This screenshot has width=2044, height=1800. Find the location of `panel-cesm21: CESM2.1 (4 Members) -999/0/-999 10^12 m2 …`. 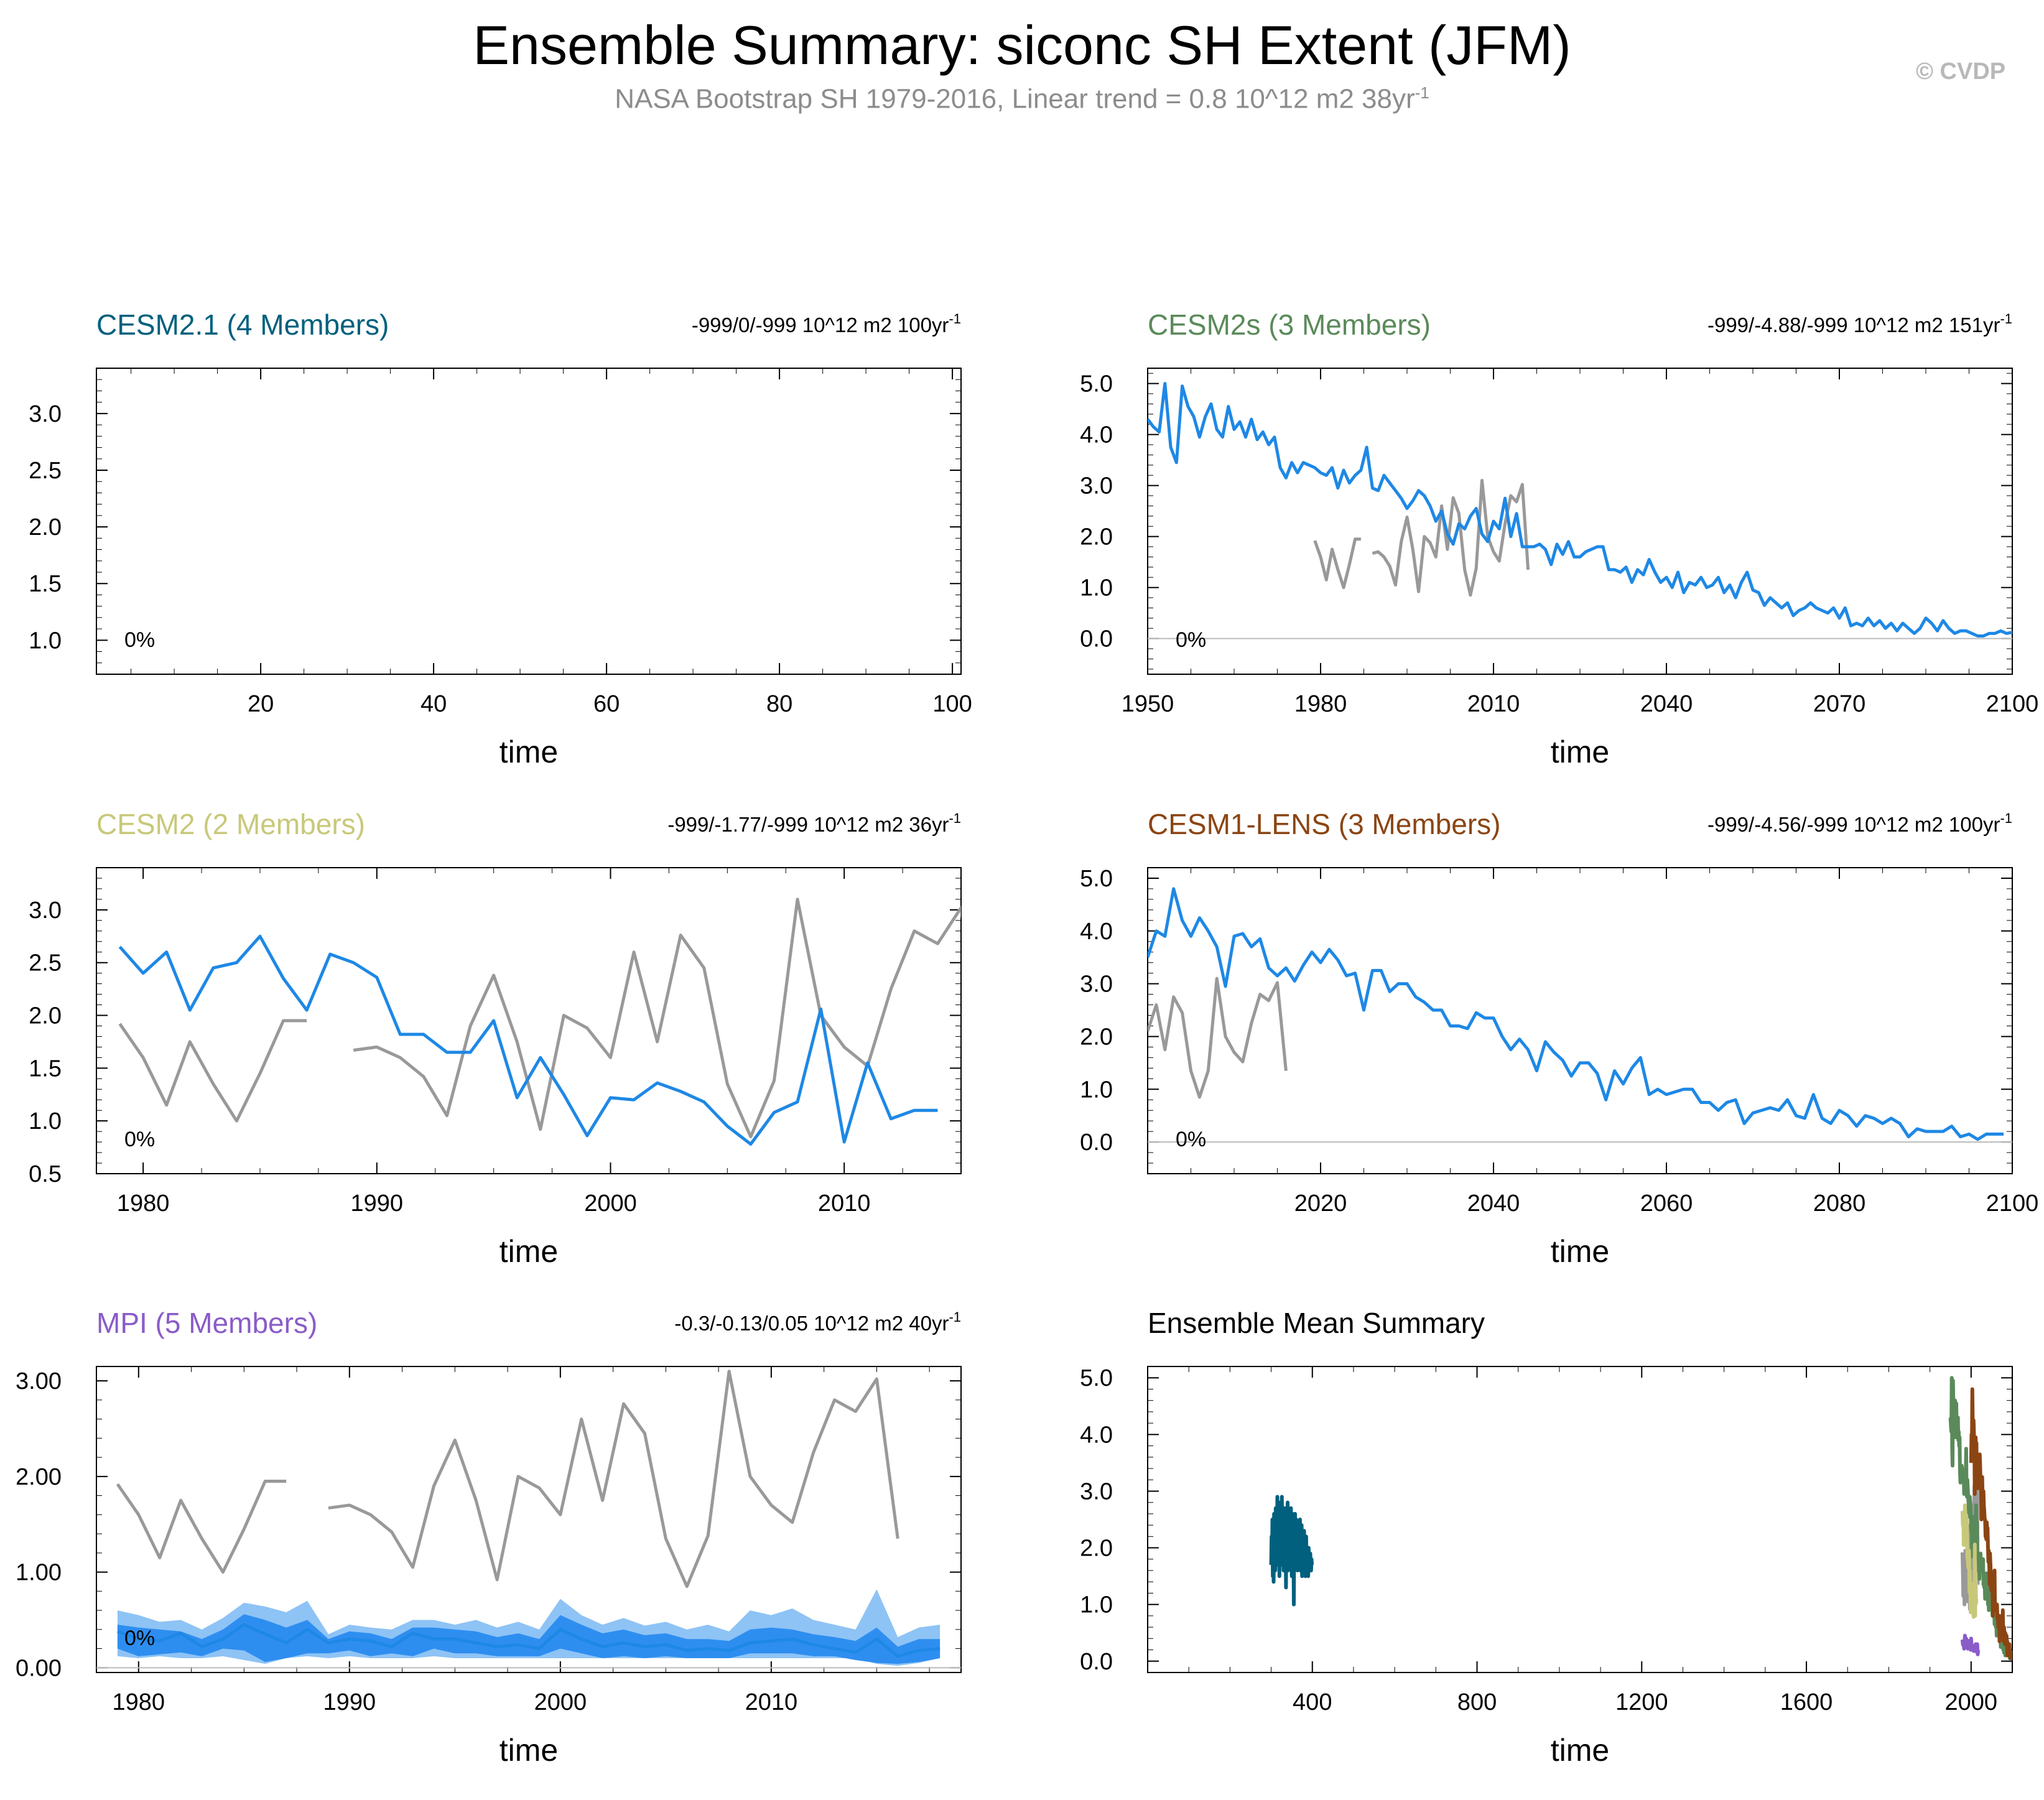

panel-cesm21: CESM2.1 (4 Members) -999/0/-999 10^12 m2 … is located at coordinates (501, 539).